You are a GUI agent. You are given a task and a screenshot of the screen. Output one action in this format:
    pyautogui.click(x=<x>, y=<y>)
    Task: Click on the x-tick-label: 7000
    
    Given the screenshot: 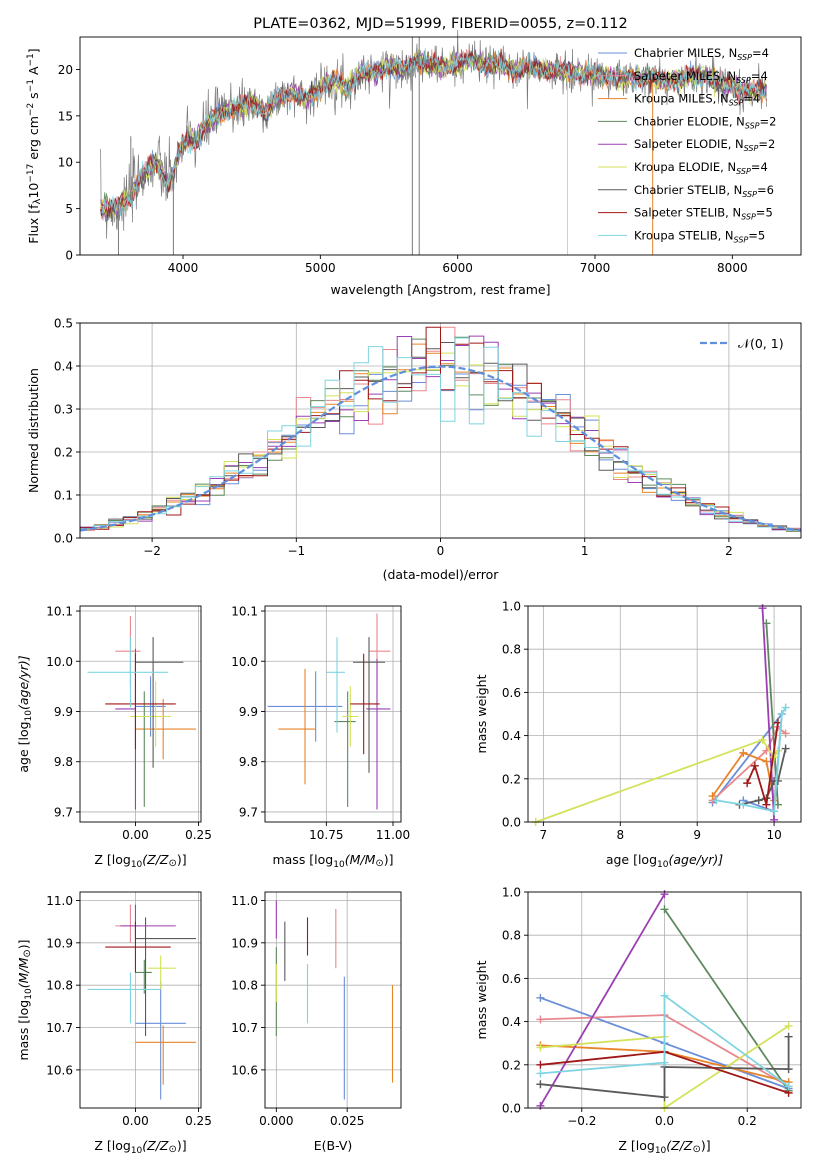 What is the action you would take?
    pyautogui.click(x=595, y=268)
    